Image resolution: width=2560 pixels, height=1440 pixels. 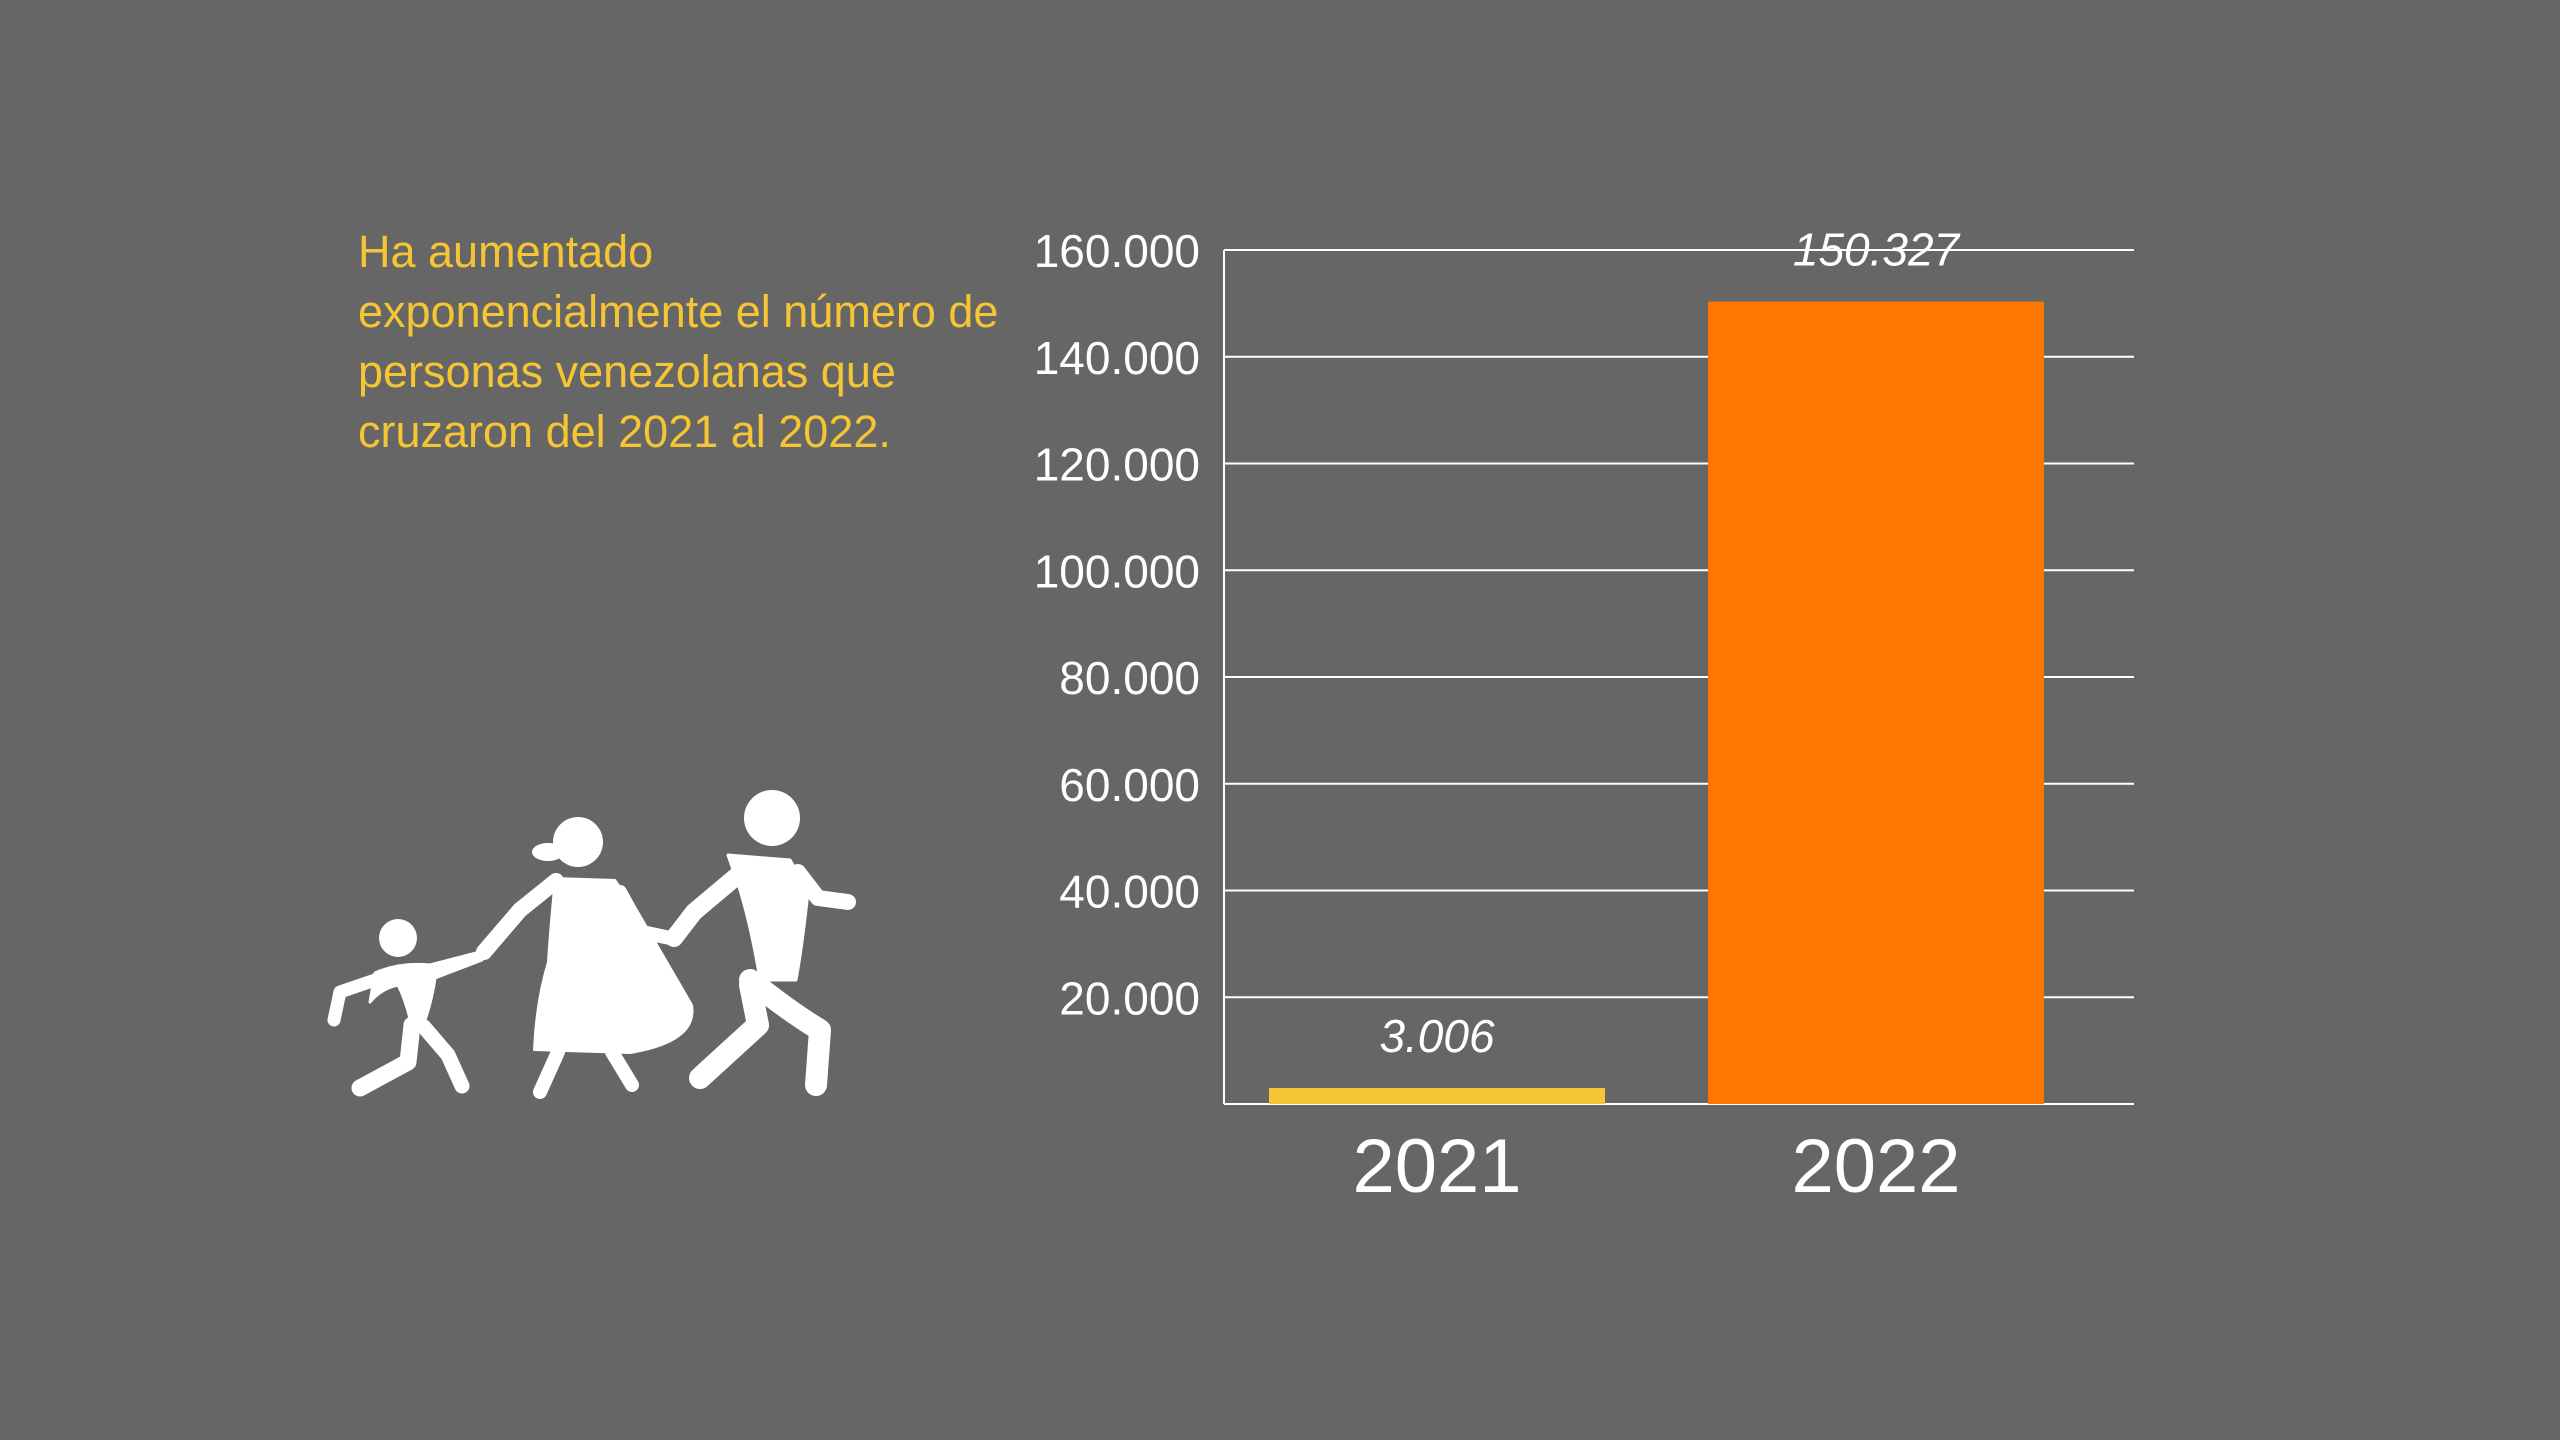 What do you see at coordinates (1875, 1166) in the screenshot?
I see `x-tick-label: 2022` at bounding box center [1875, 1166].